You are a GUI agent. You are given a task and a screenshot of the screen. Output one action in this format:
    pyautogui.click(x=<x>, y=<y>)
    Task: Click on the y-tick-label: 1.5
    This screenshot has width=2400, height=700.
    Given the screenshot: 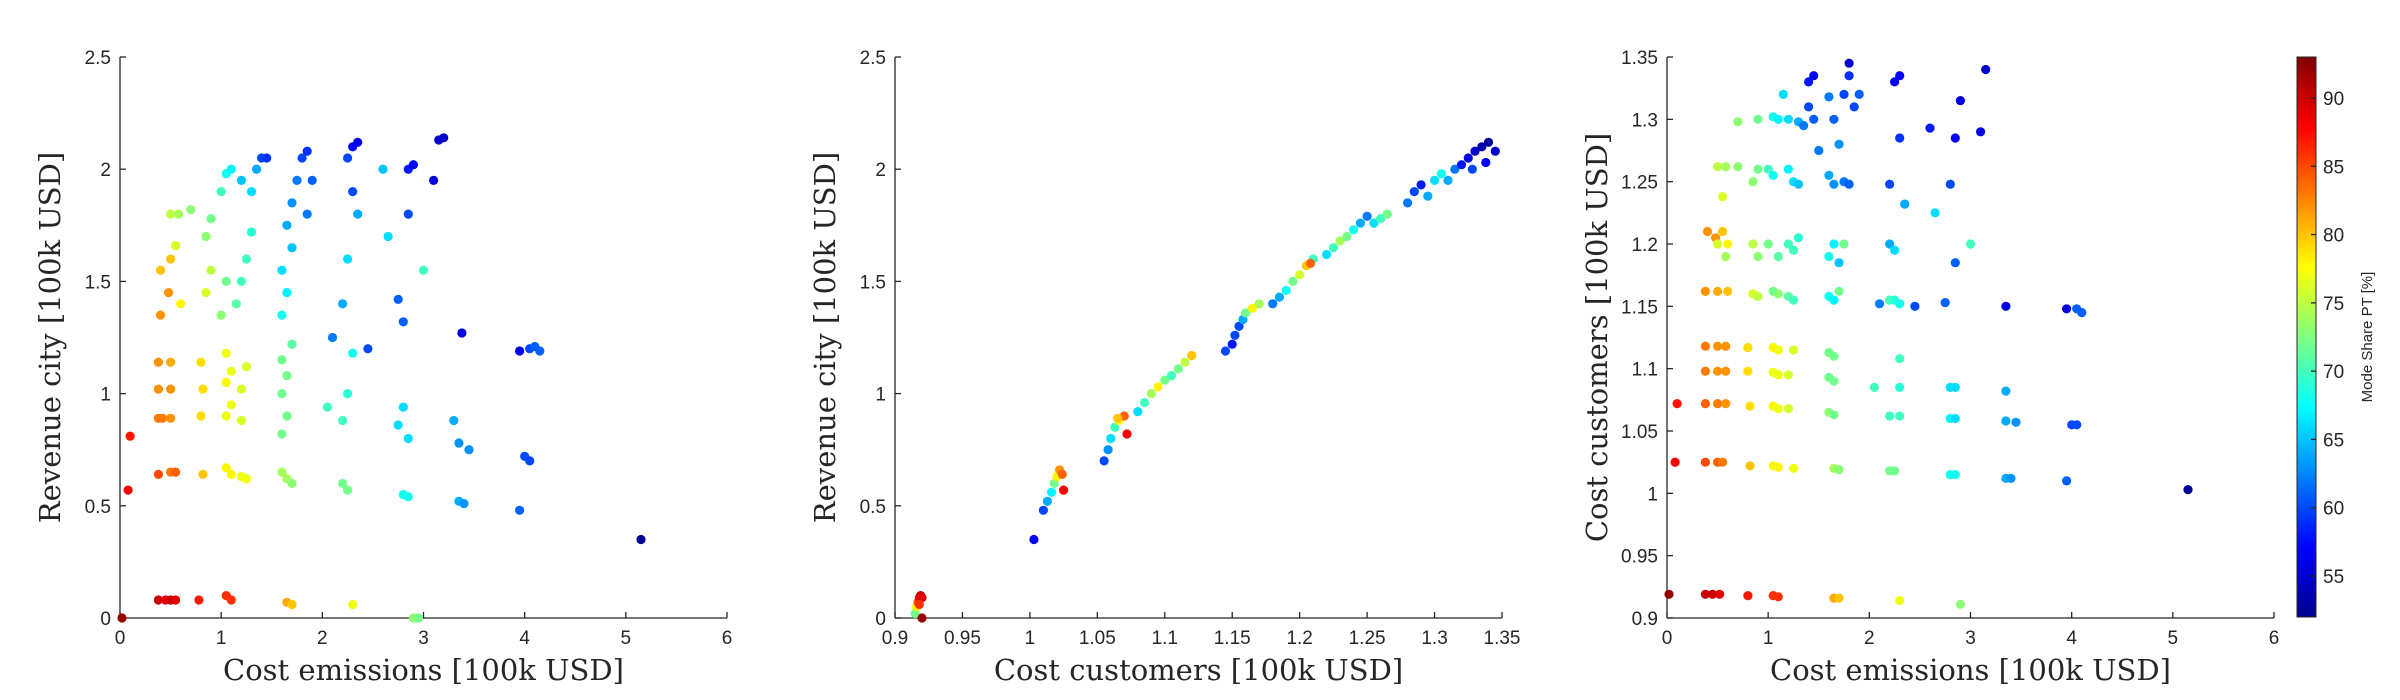 What is the action you would take?
    pyautogui.click(x=98, y=282)
    